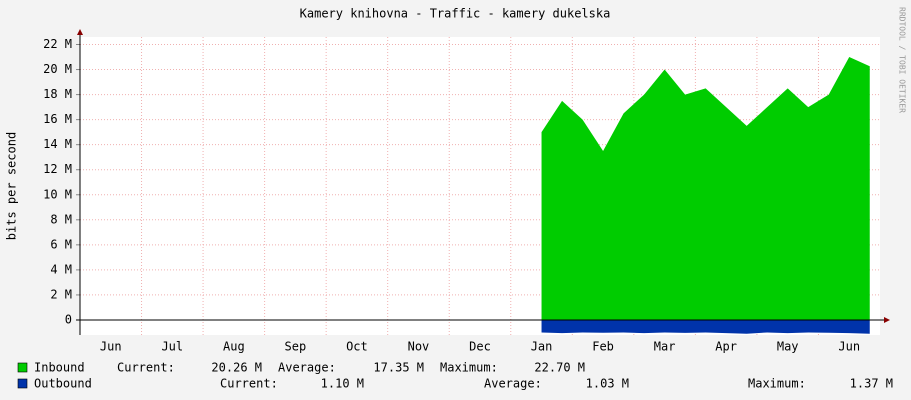  I want to click on y-tick-label: 14 M, so click(57, 144).